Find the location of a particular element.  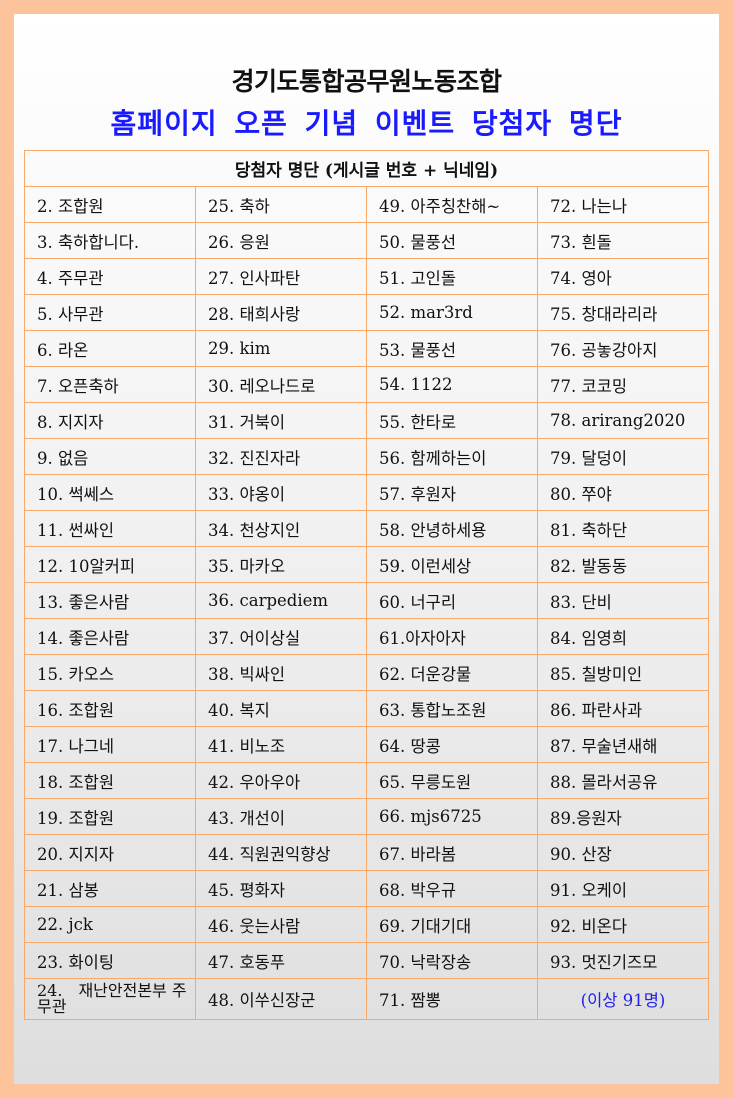

table-row: 4. 주무관 27. 인사파탄 51. 고인돌 74. 영아 is located at coordinates (366, 276).